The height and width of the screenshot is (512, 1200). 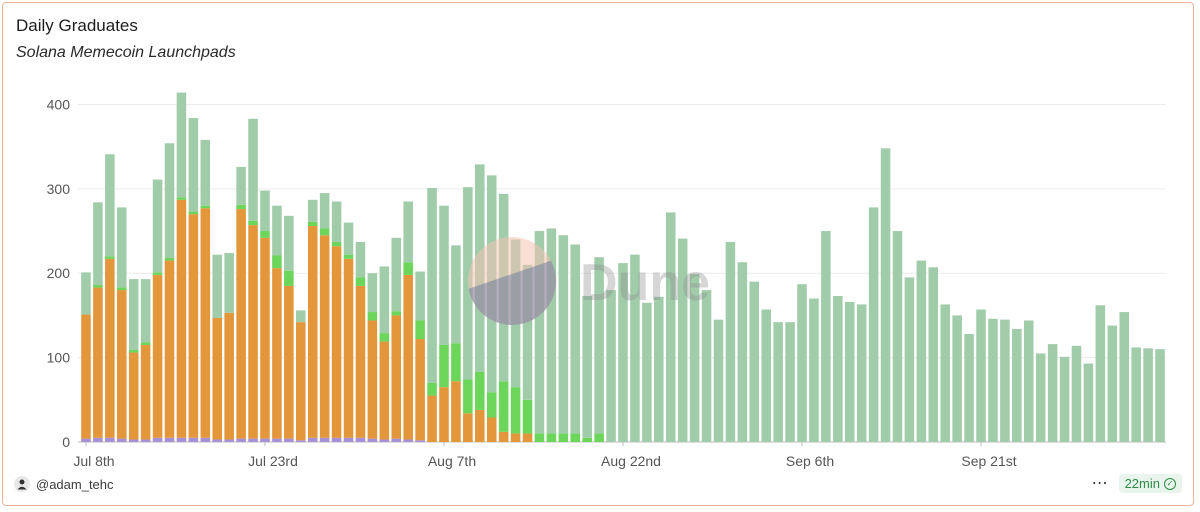 What do you see at coordinates (1170, 483) in the screenshot?
I see `check-circle-icon: ✓` at bounding box center [1170, 483].